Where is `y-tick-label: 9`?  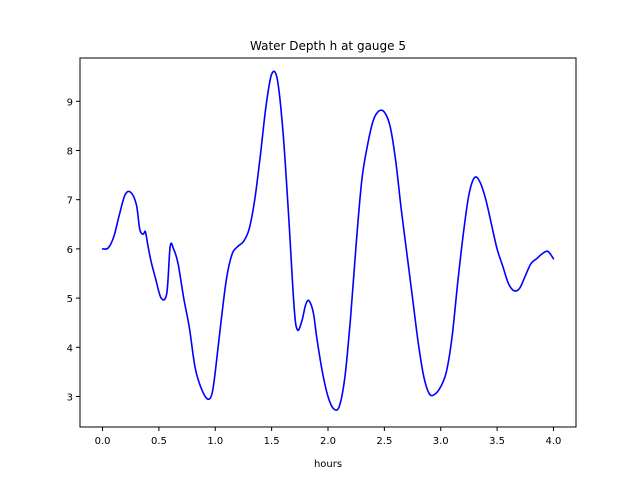
y-tick-label: 9 is located at coordinates (70, 102).